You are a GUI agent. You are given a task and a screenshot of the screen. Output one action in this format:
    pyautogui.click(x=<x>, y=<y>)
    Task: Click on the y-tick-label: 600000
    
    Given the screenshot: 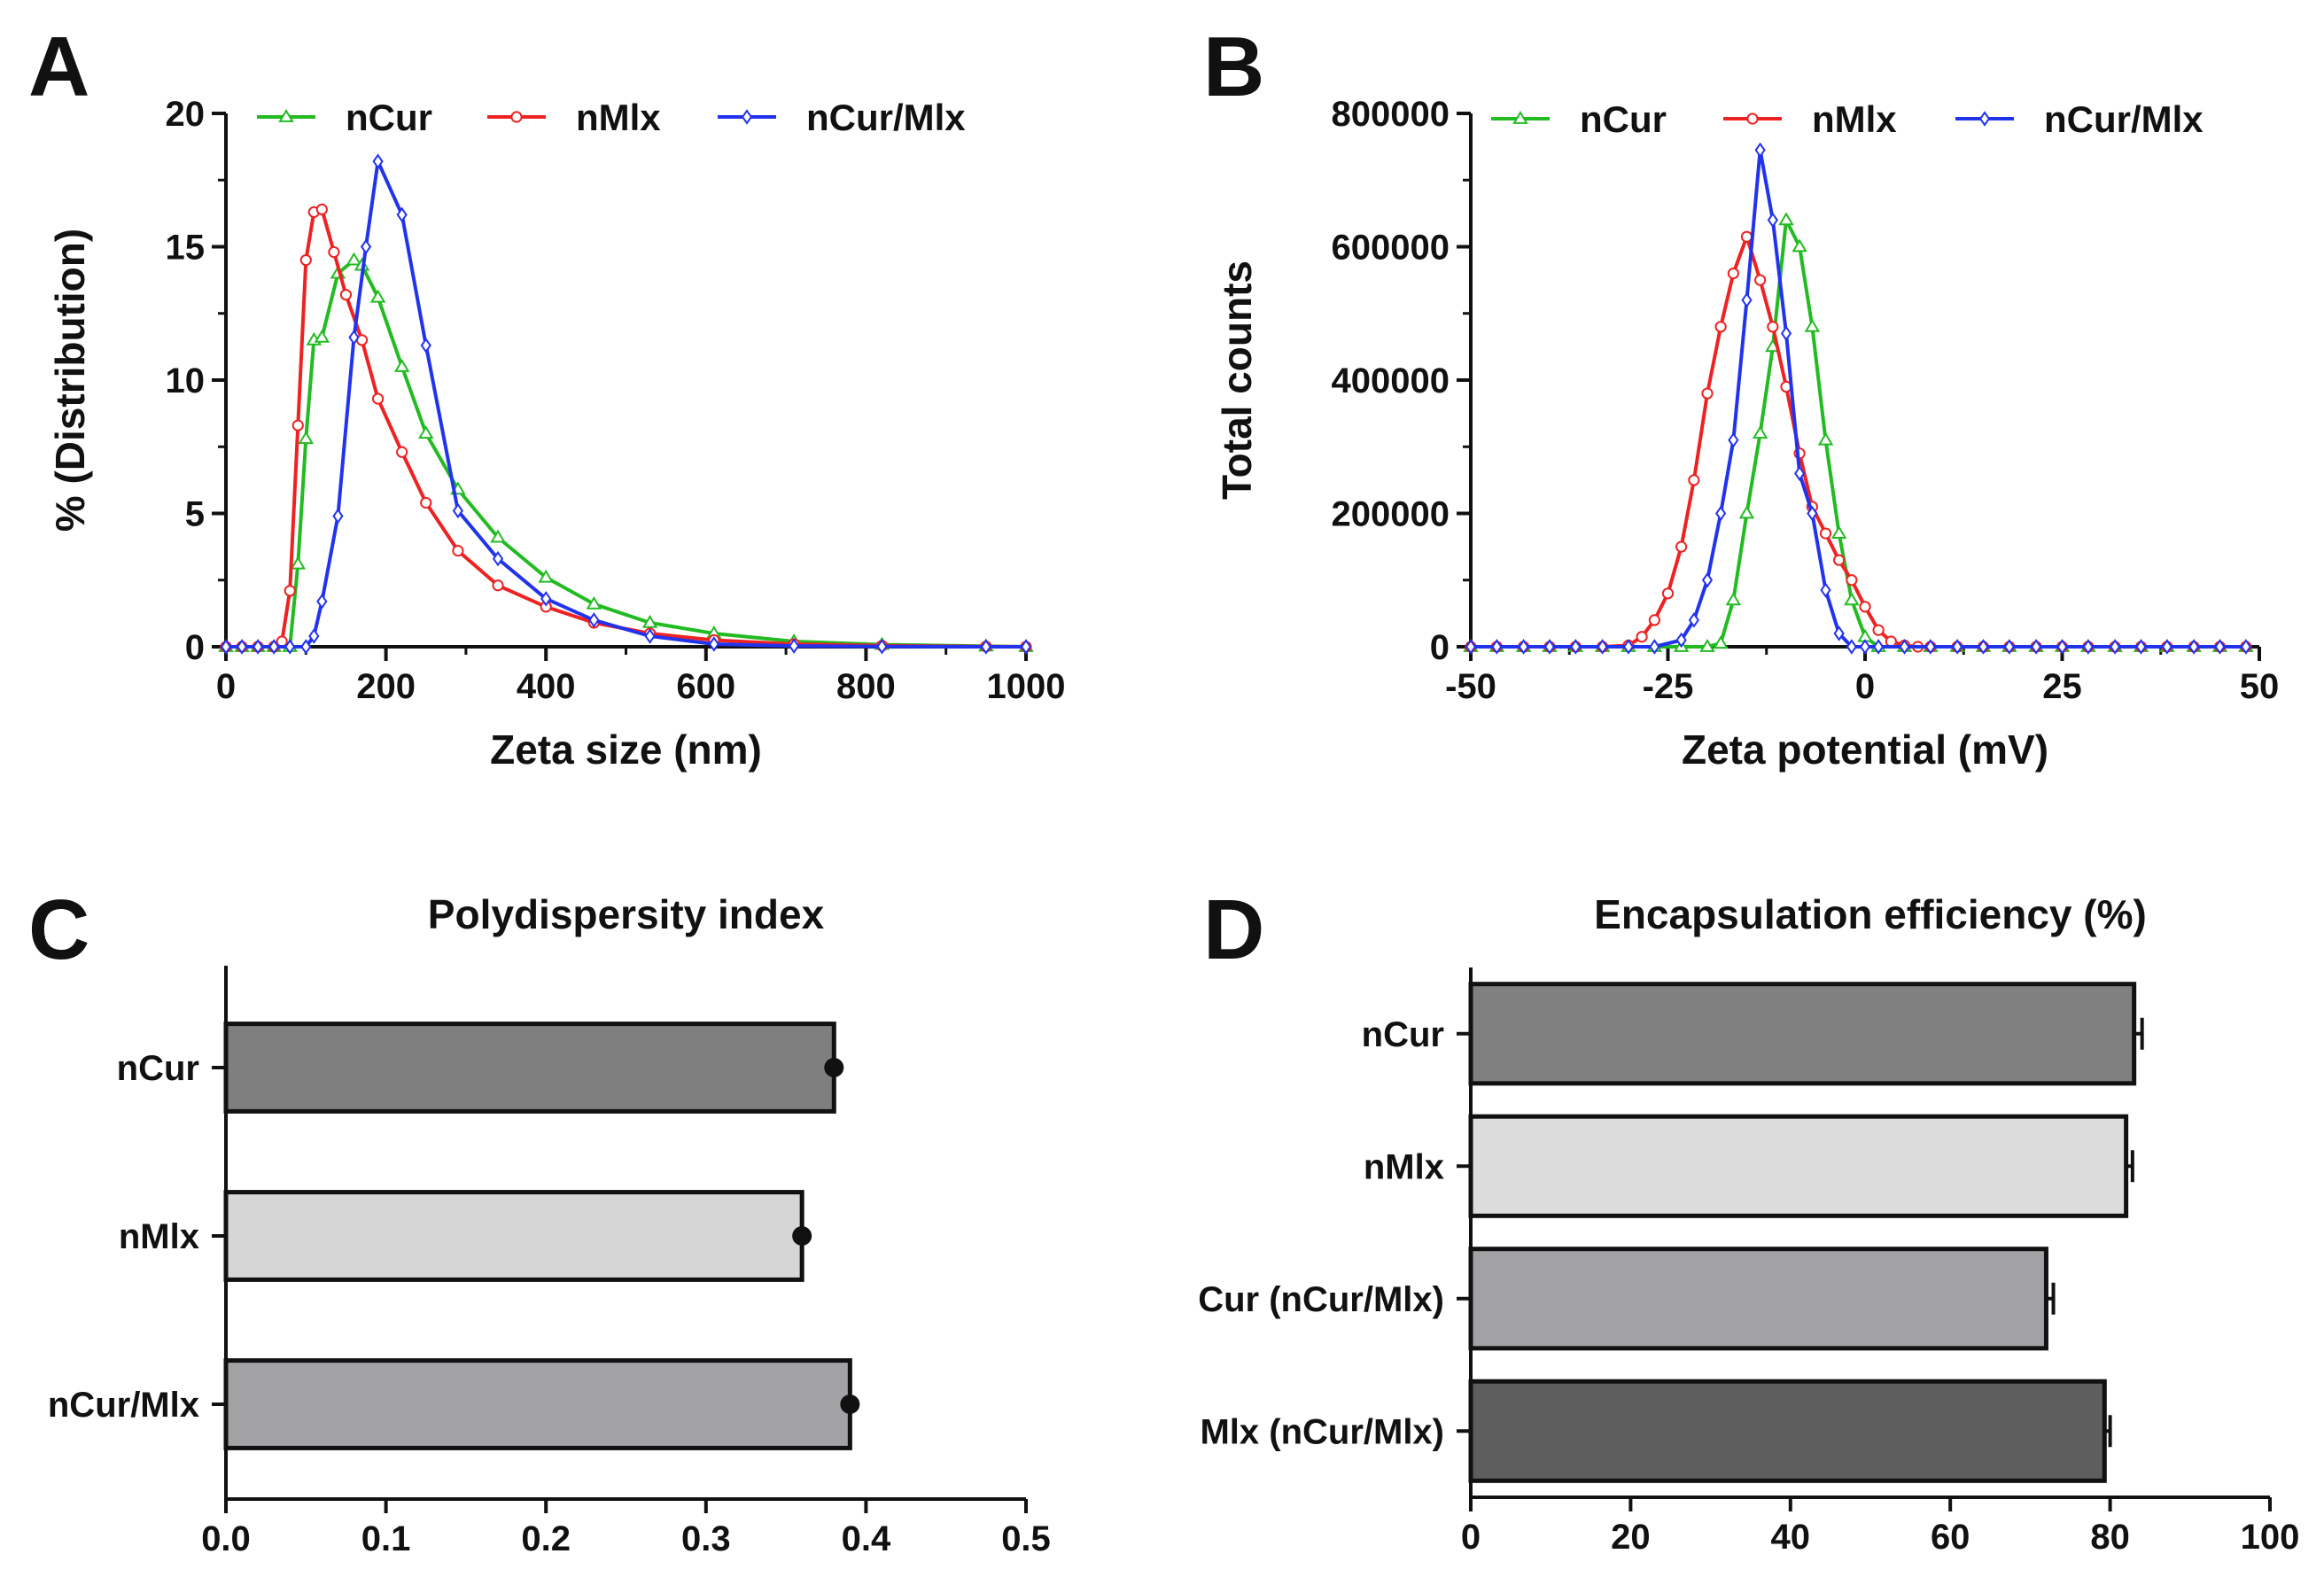 What is the action you would take?
    pyautogui.click(x=1391, y=248)
    